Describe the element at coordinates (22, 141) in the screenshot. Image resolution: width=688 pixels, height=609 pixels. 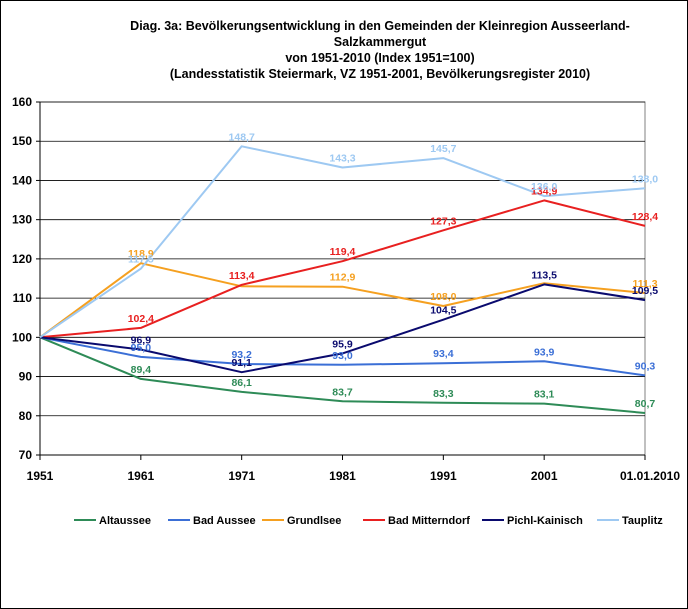
I see `y-tick-label: 150` at that location.